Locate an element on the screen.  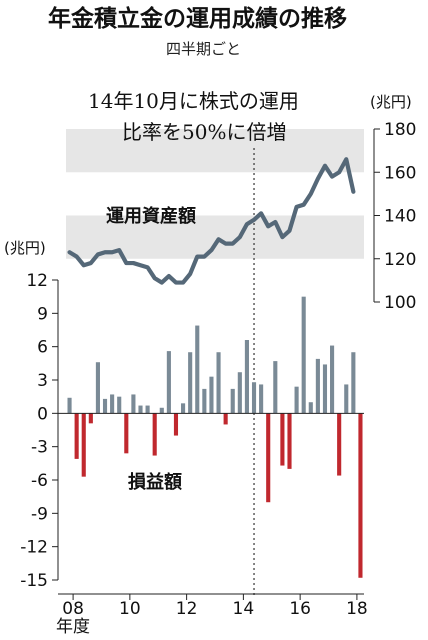
bar-y-tick-0: 0 is located at coordinates (42, 414).